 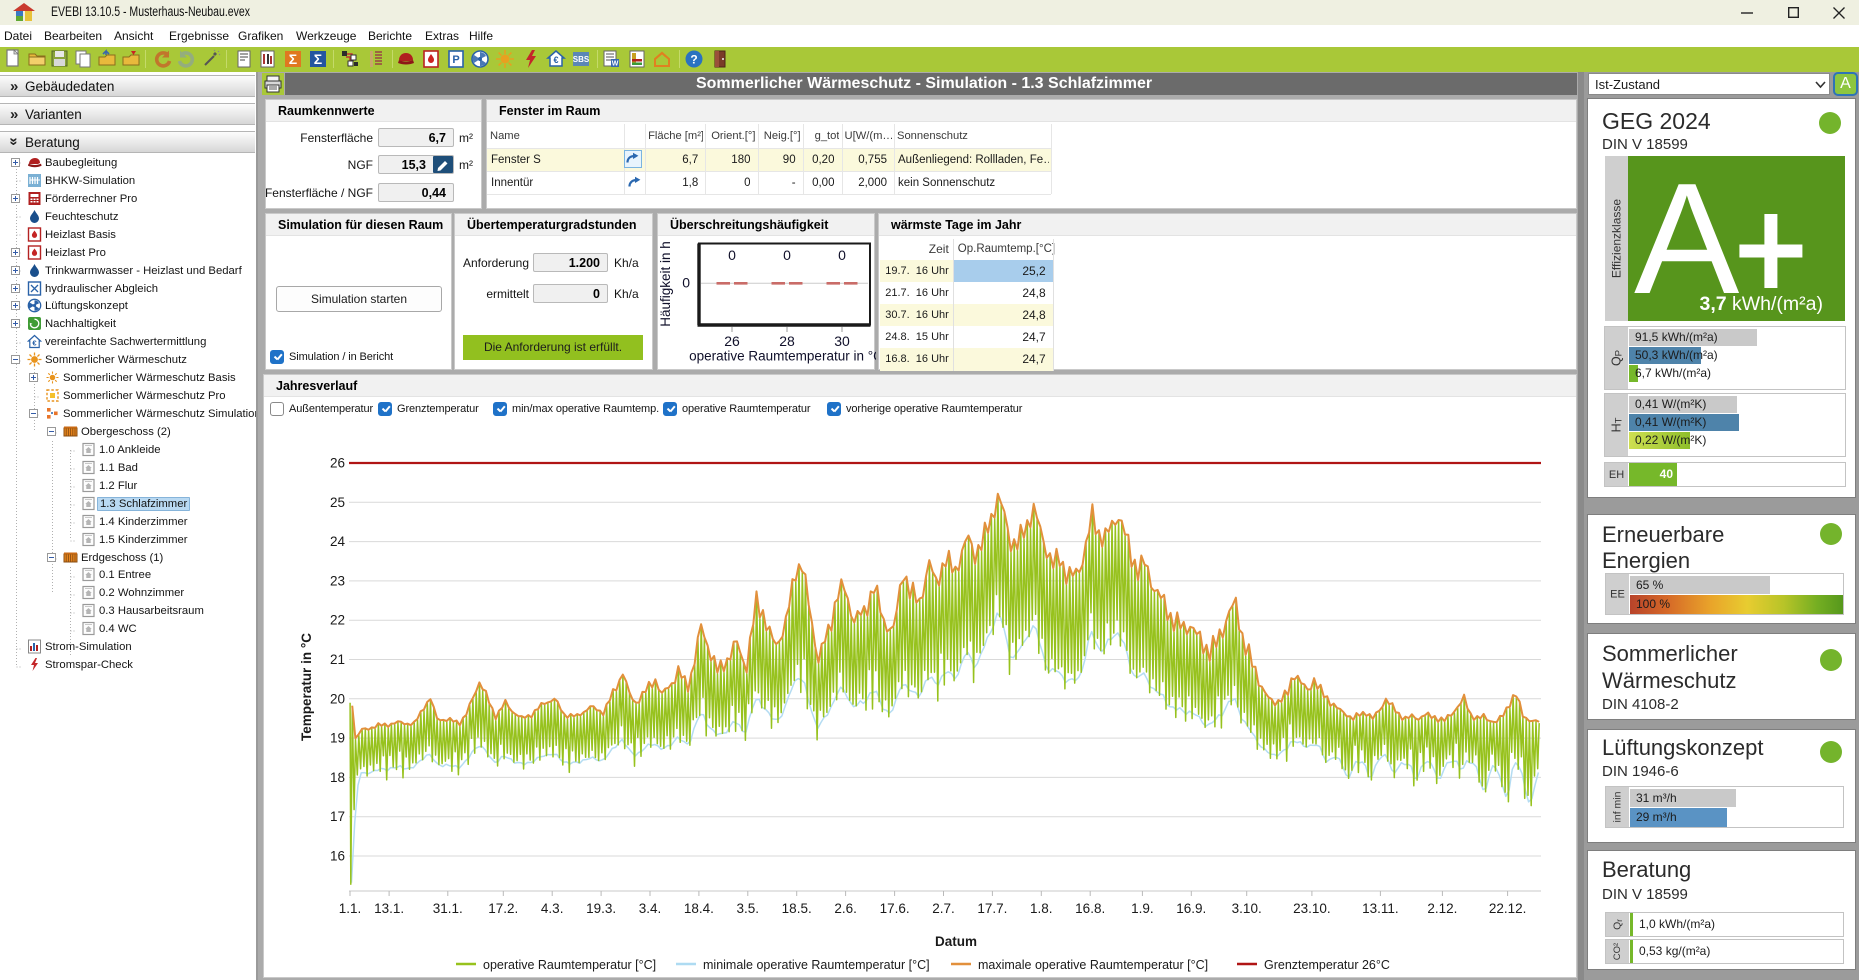 I want to click on svg-text: 19.3., so click(x=601, y=908).